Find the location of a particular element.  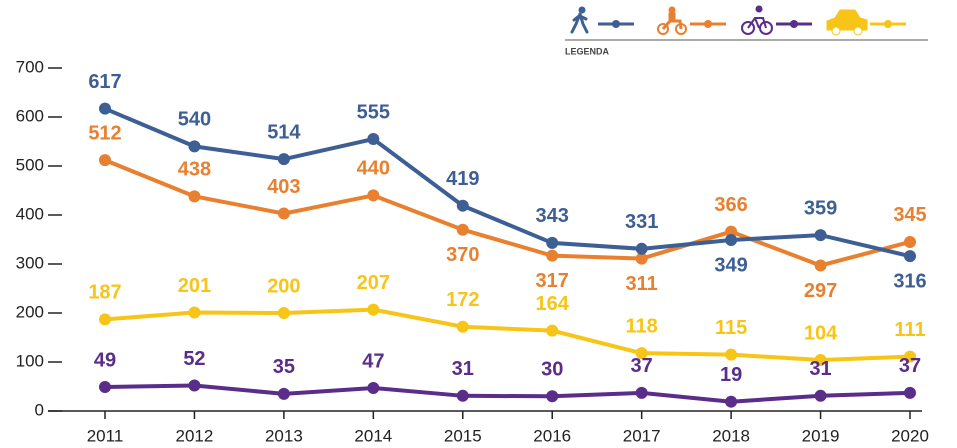

value-label: 514 is located at coordinates (284, 132).